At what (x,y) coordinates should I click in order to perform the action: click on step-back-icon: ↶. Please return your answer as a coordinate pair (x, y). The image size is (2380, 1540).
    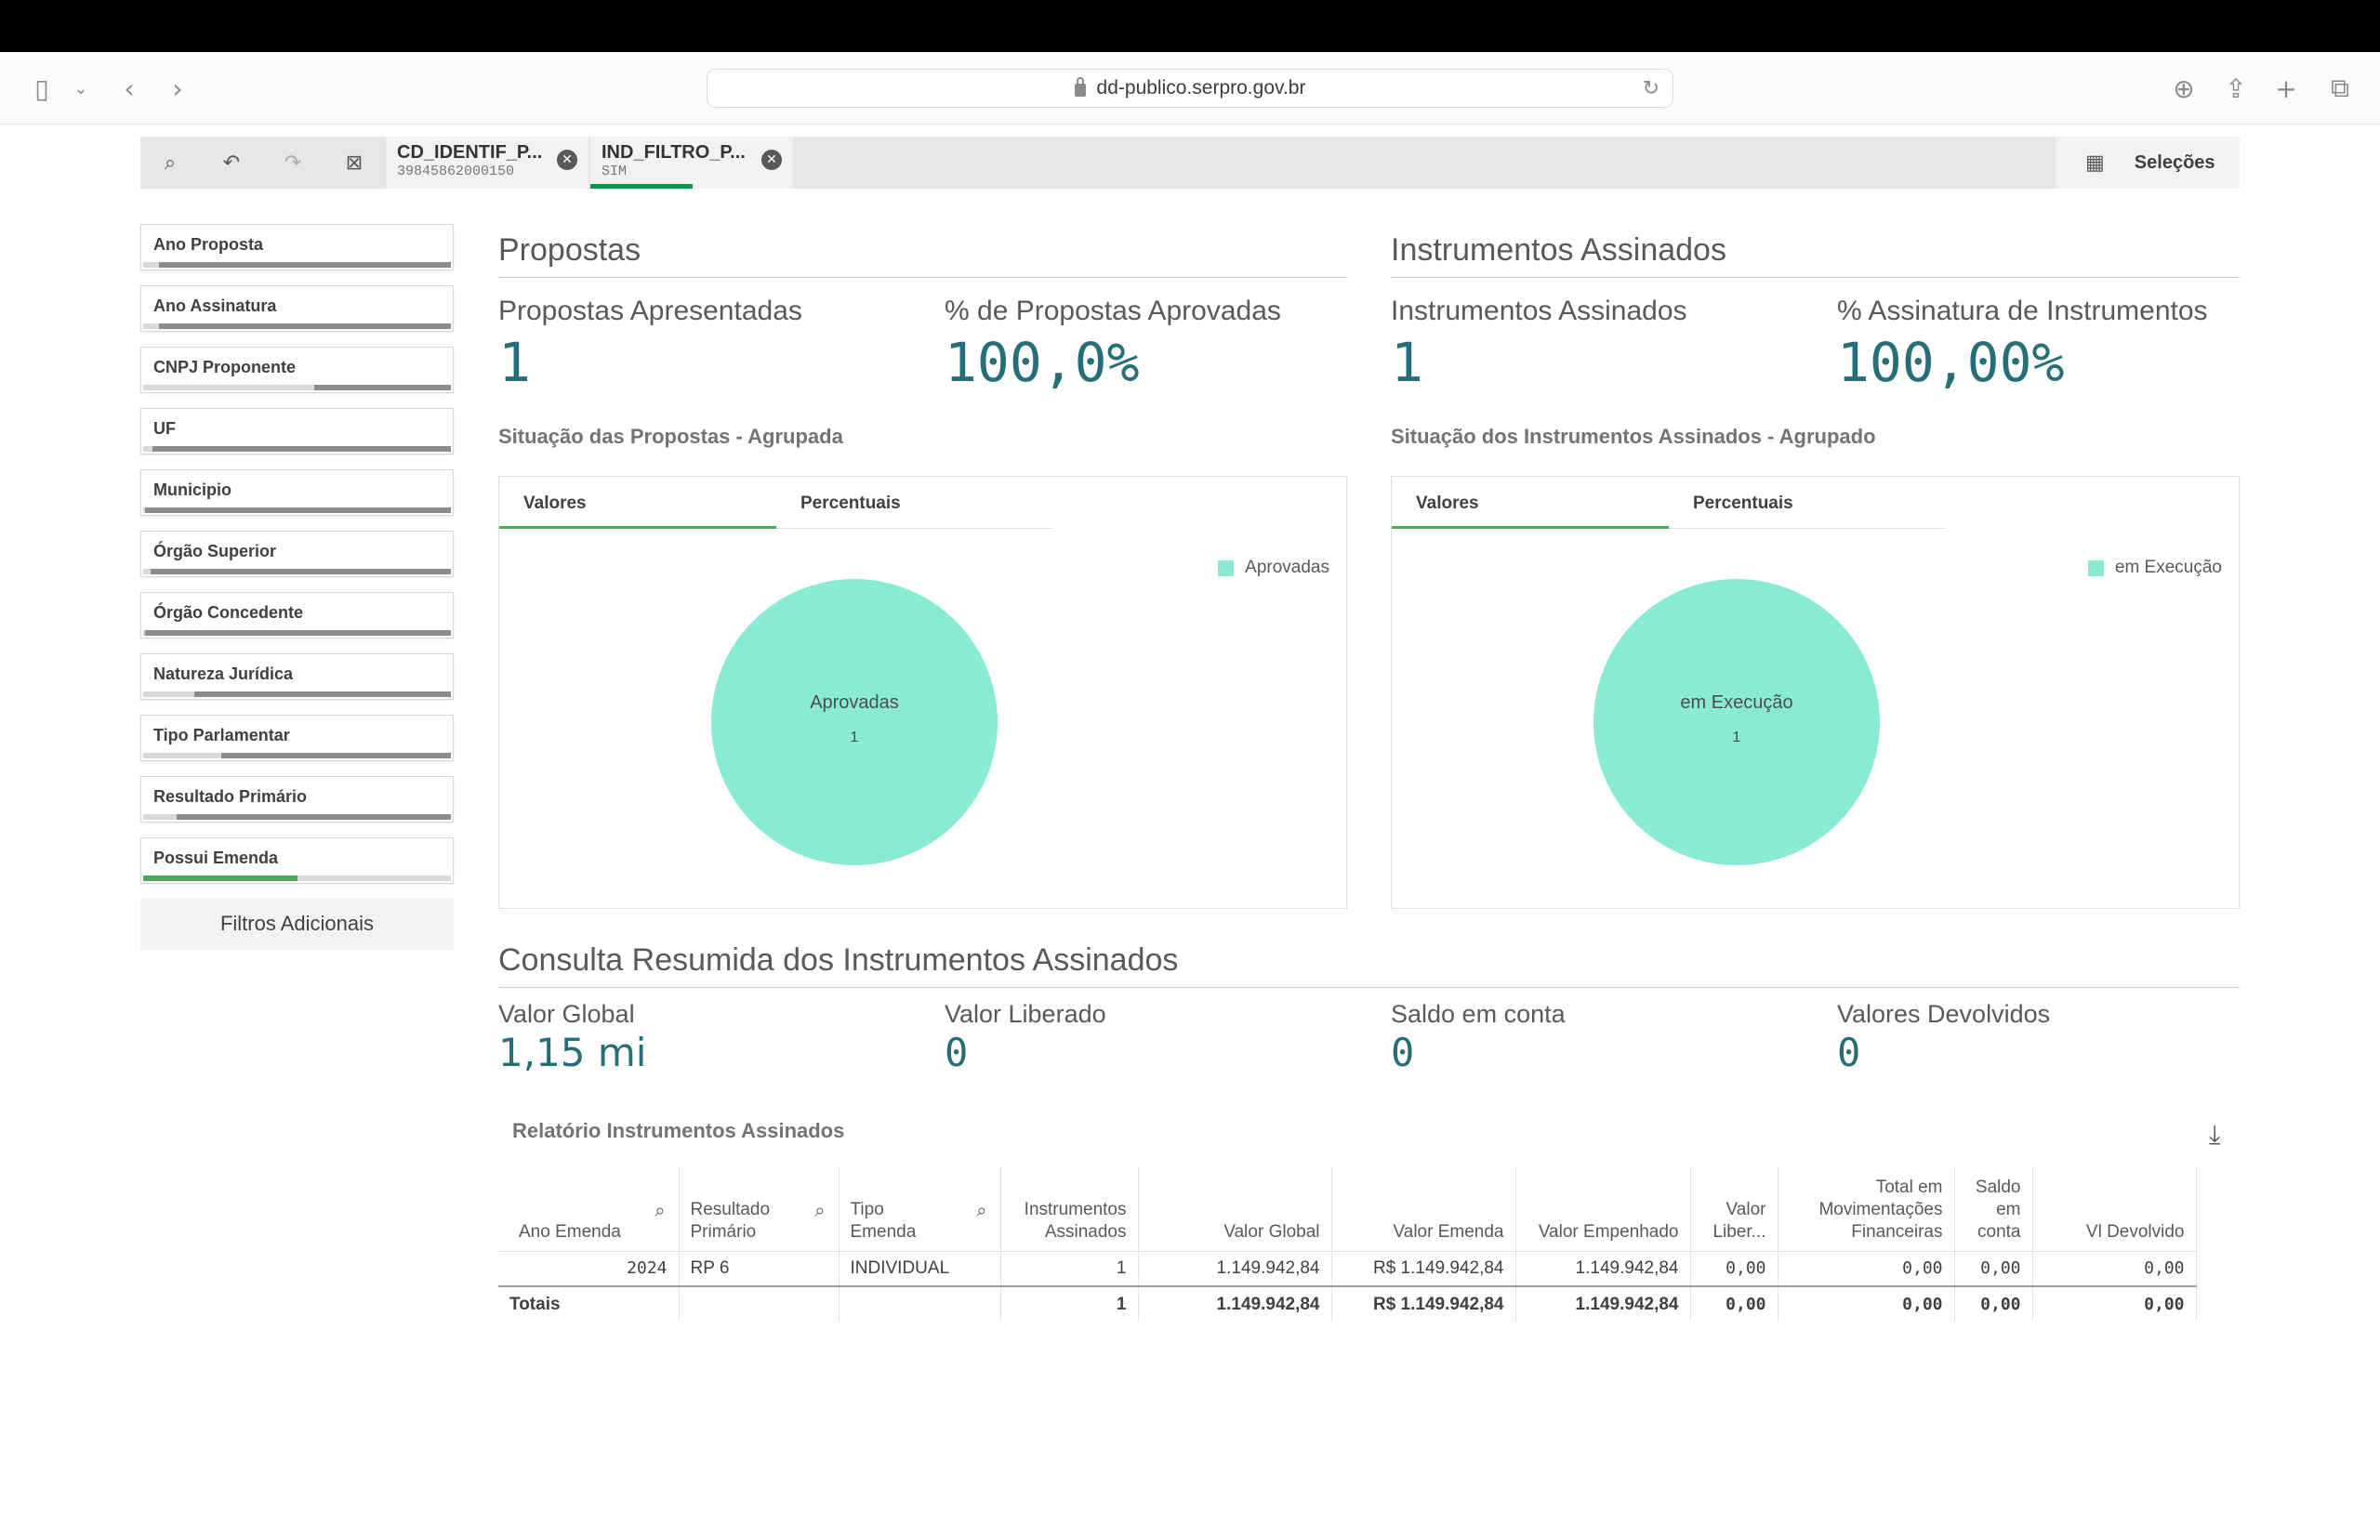
    Looking at the image, I should click on (231, 163).